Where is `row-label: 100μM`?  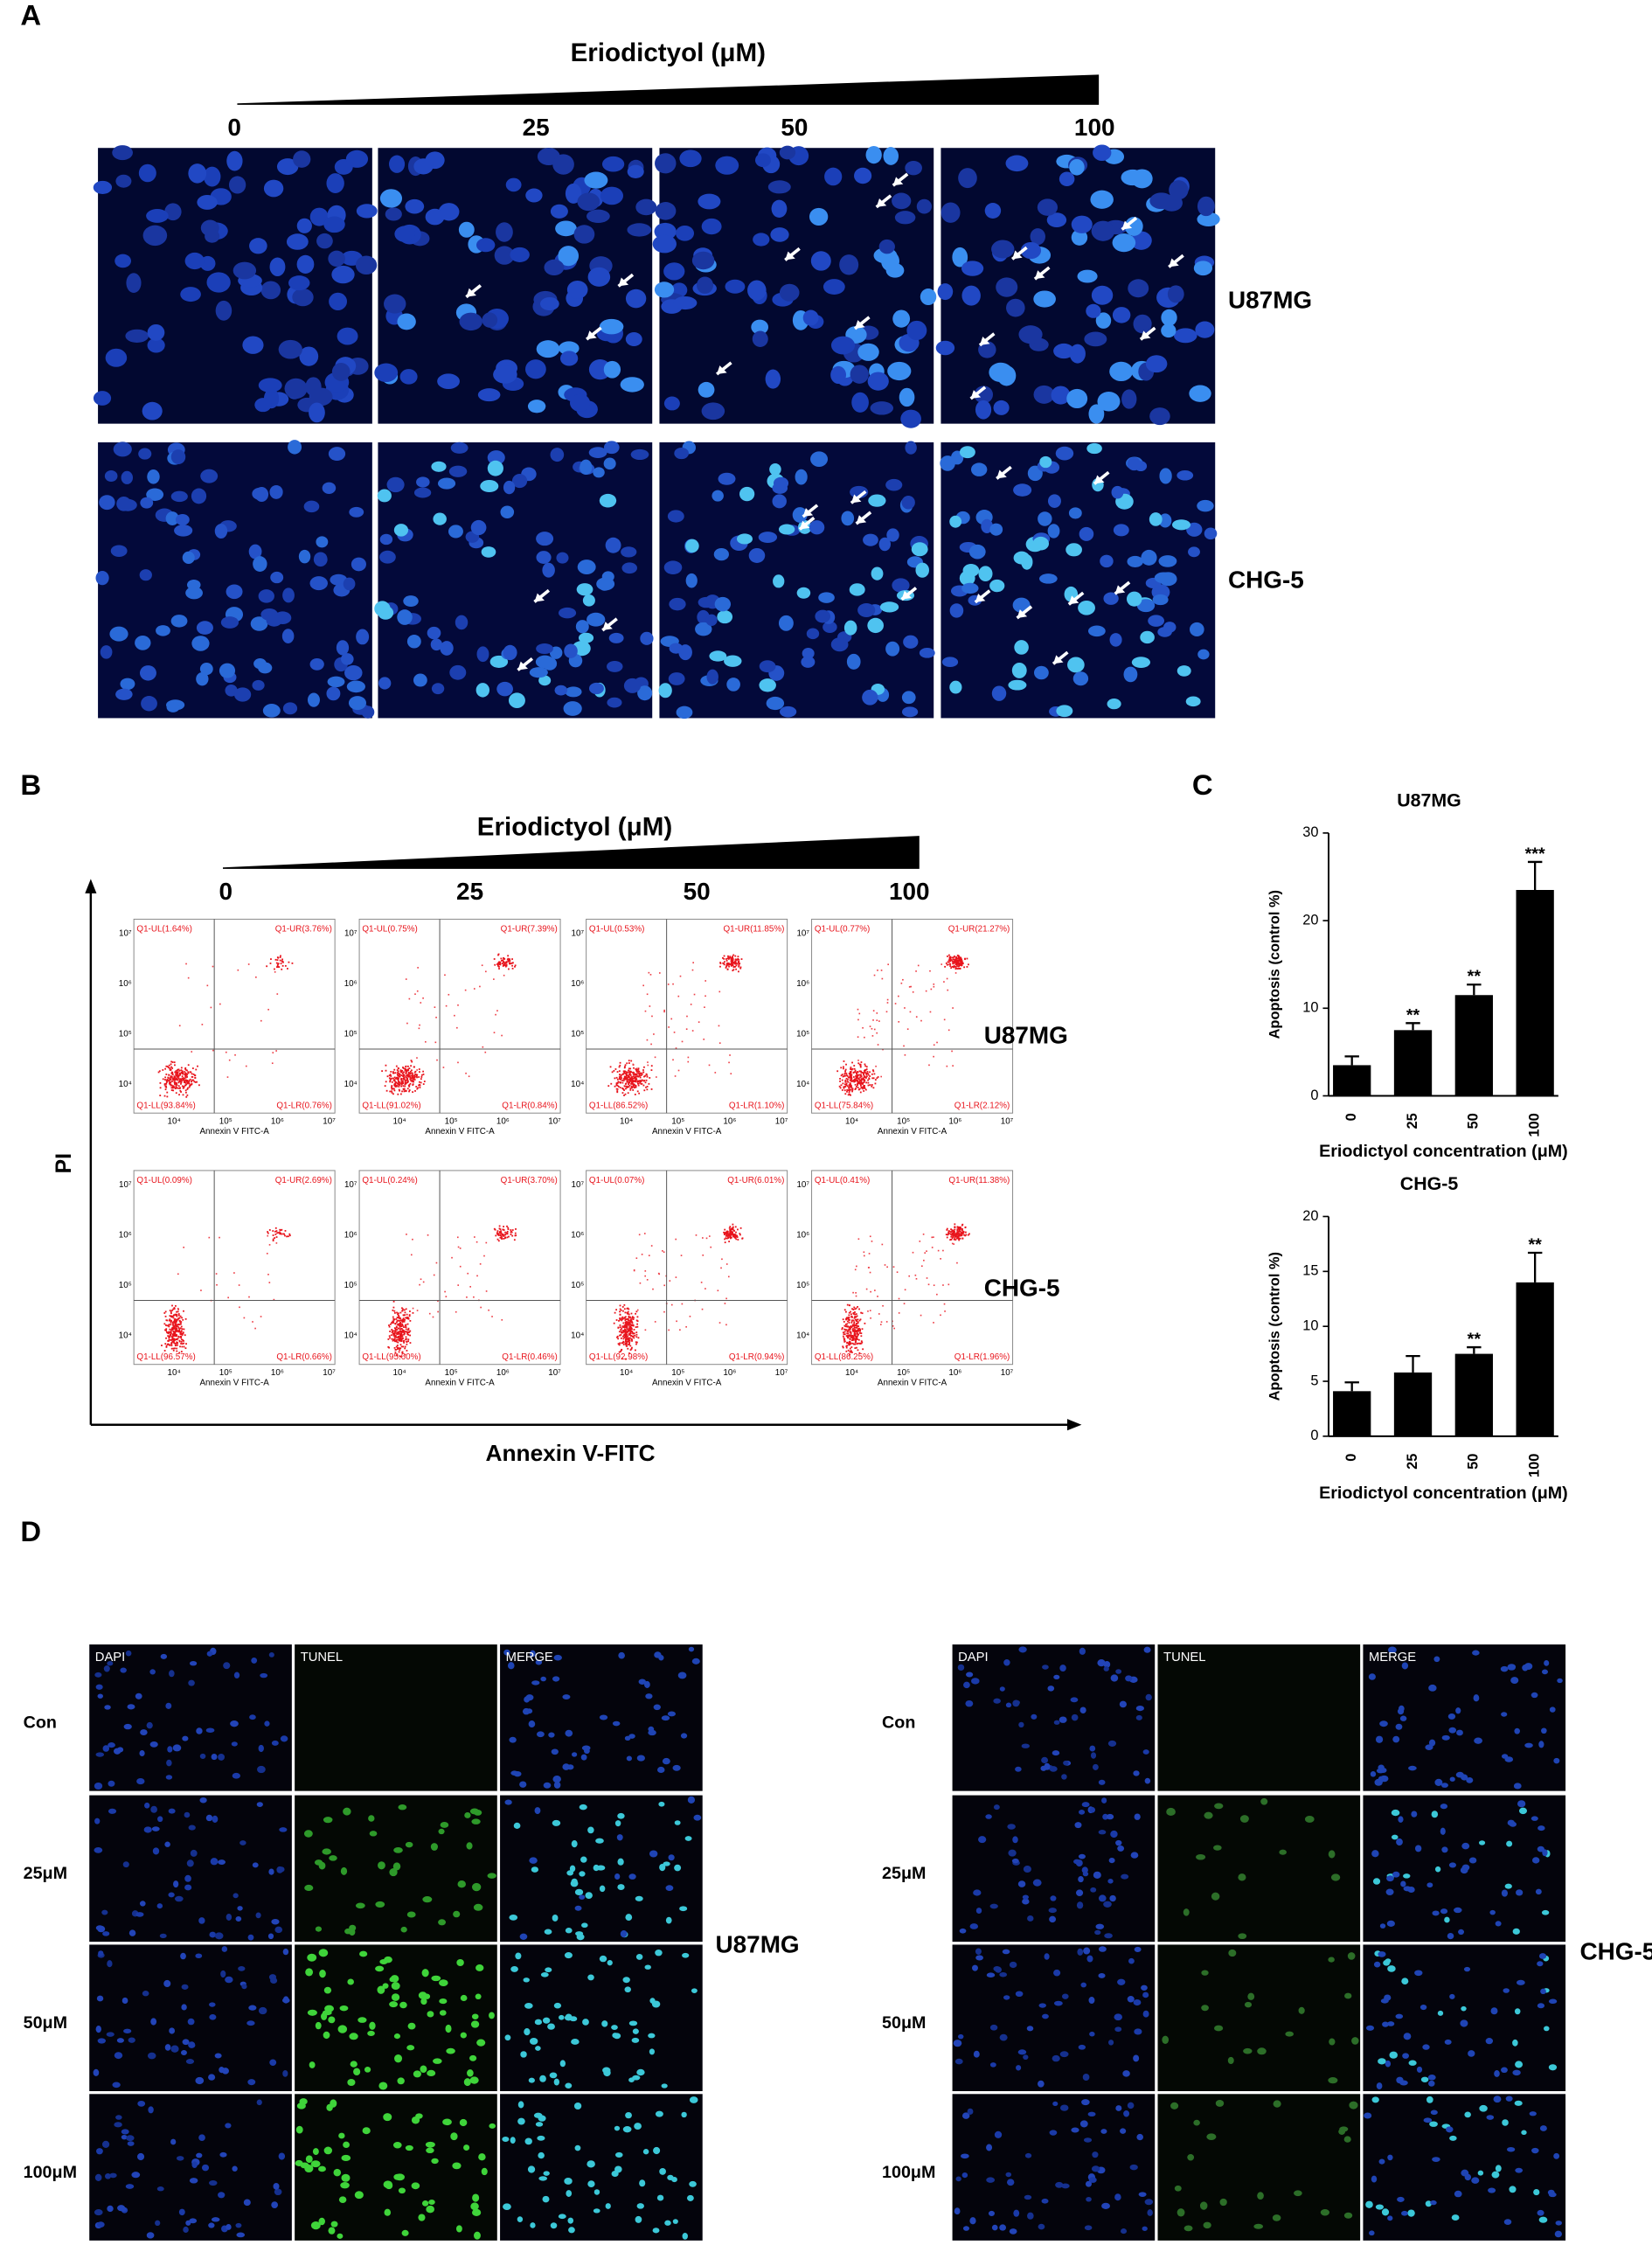
row-label: 100μM is located at coordinates (51, 2172).